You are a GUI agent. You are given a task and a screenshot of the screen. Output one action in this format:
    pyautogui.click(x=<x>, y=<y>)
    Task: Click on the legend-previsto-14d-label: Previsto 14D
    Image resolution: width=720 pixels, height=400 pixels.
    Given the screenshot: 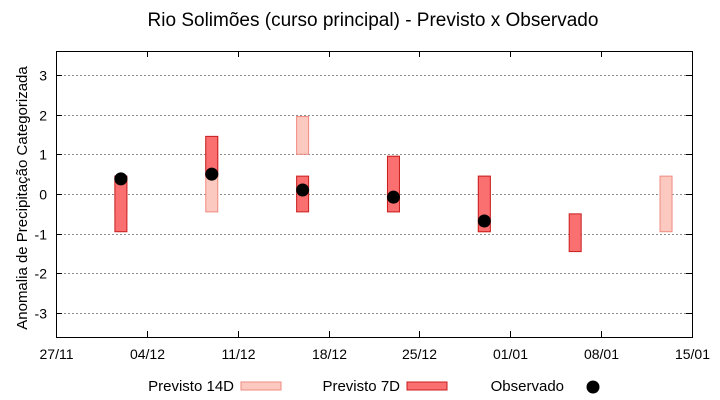 What is the action you would take?
    pyautogui.click(x=191, y=386)
    